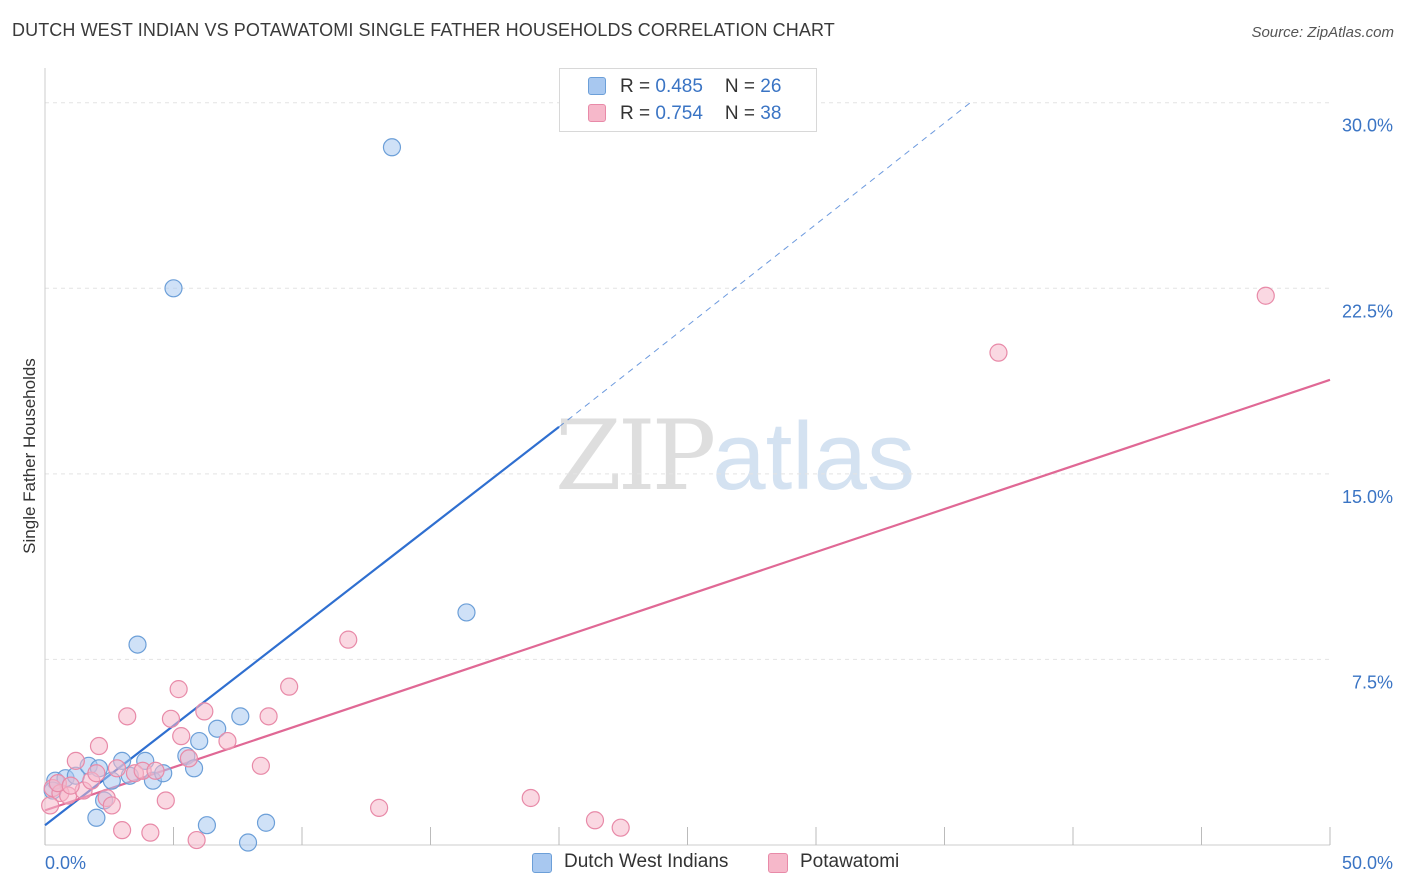 Image resolution: width=1406 pixels, height=892 pixels. What do you see at coordinates (679, 113) in the screenshot?
I see `legend-r-value-pink: 0.754` at bounding box center [679, 113].